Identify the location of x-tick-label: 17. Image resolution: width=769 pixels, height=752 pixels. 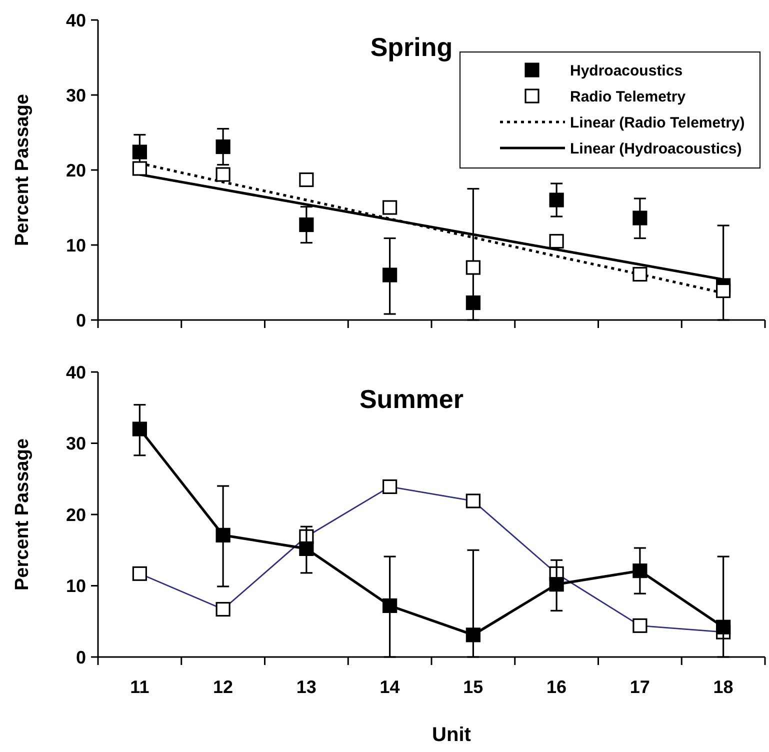
(640, 687).